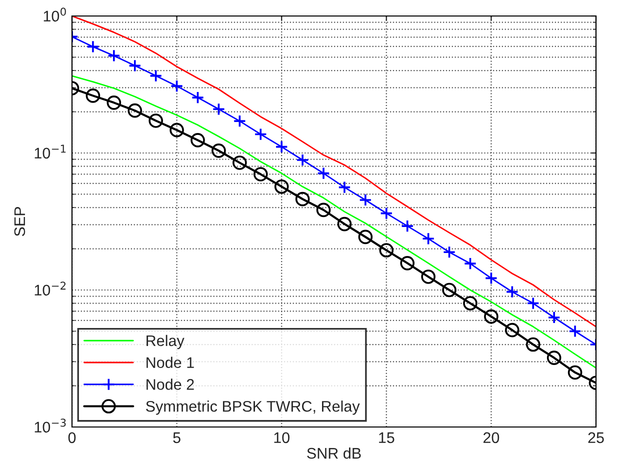 Image resolution: width=617 pixels, height=470 pixels. Describe the element at coordinates (50, 425) in the screenshot. I see `y-tick-label: 10$^{−3}$` at that location.